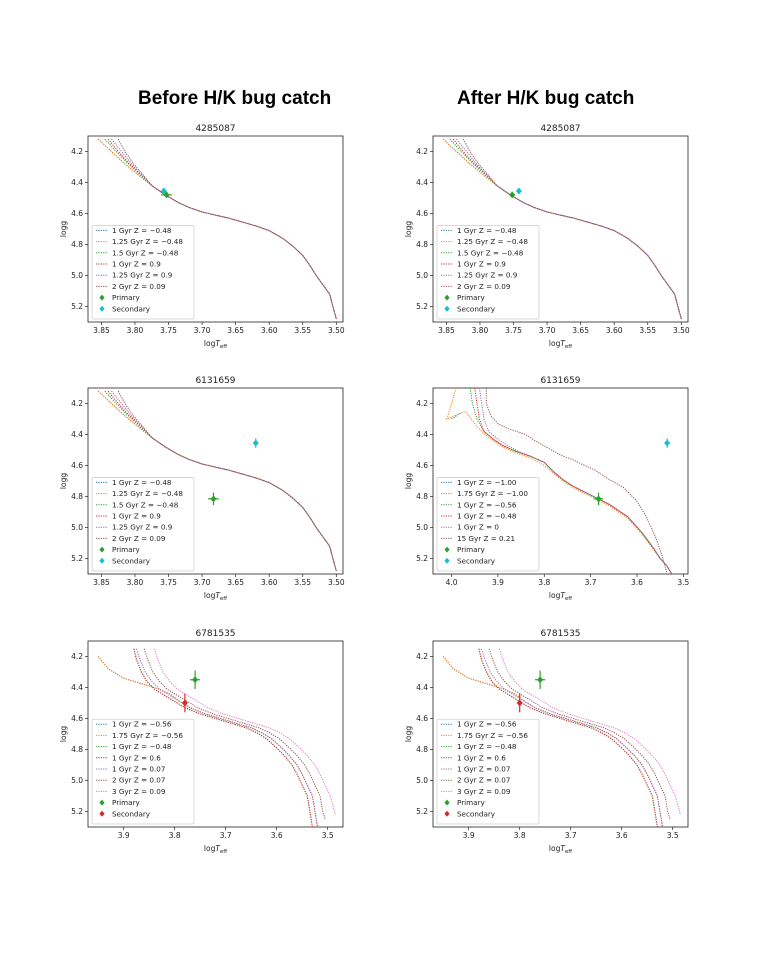 The width and height of the screenshot is (768, 960). I want to click on legend-entry: 1.25 Gyr Z = 0.9, so click(142, 275).